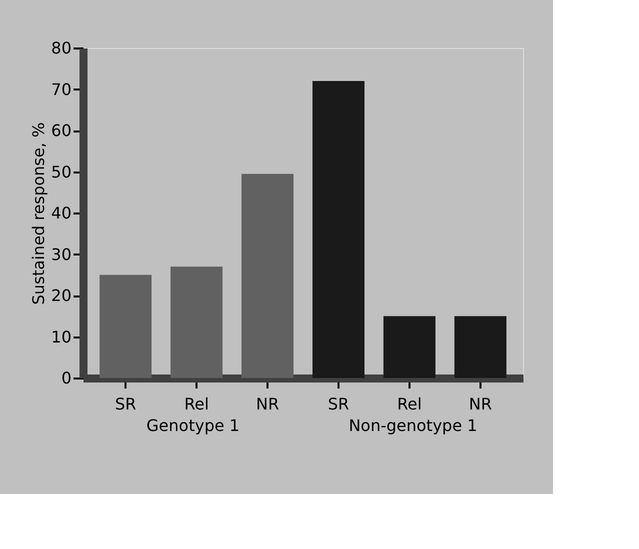 The image size is (639, 549). I want to click on y-axis-title: Sustained response, %, so click(38, 213).